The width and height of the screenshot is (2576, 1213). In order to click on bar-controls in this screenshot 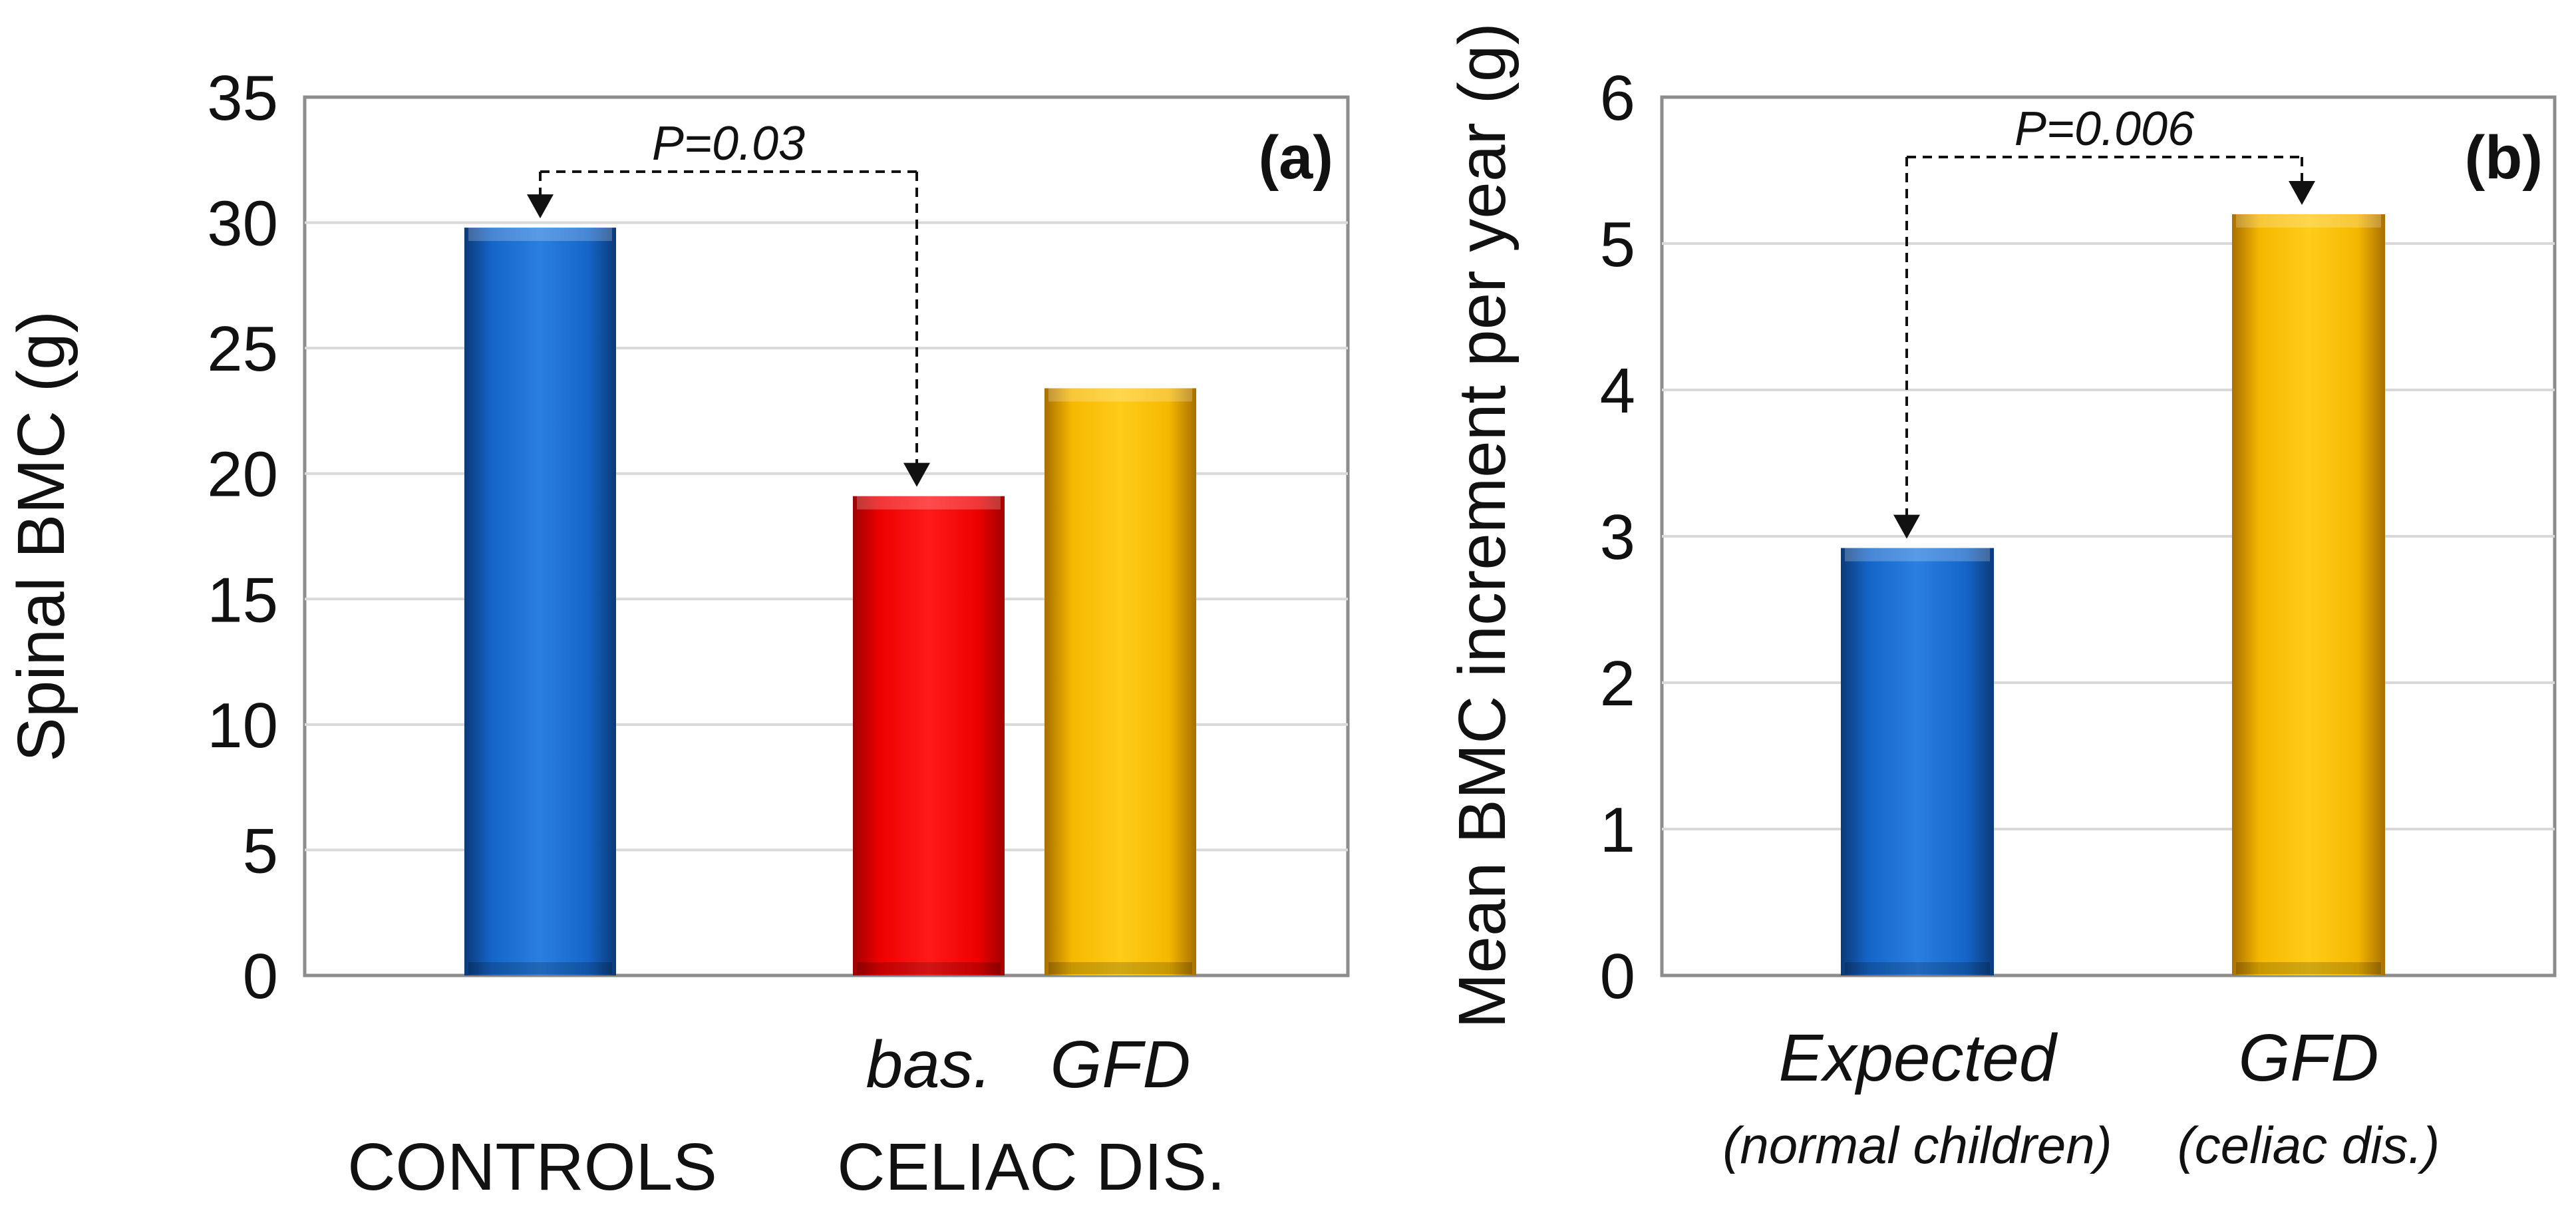, I will do `click(540, 602)`.